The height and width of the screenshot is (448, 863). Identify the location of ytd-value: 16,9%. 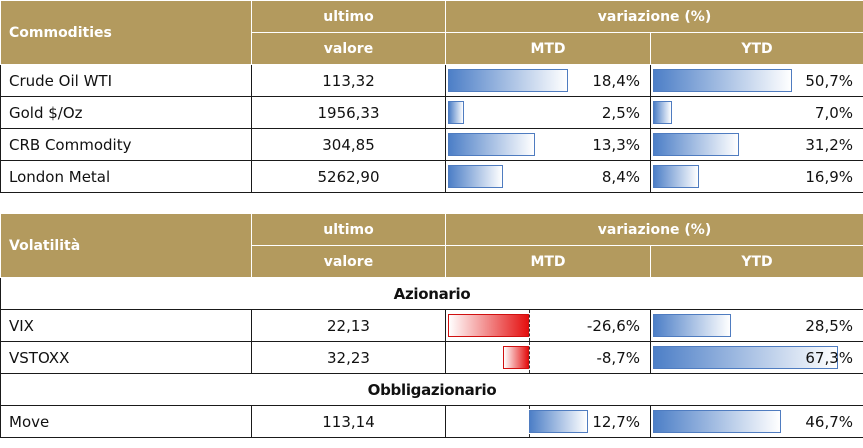
(829, 176).